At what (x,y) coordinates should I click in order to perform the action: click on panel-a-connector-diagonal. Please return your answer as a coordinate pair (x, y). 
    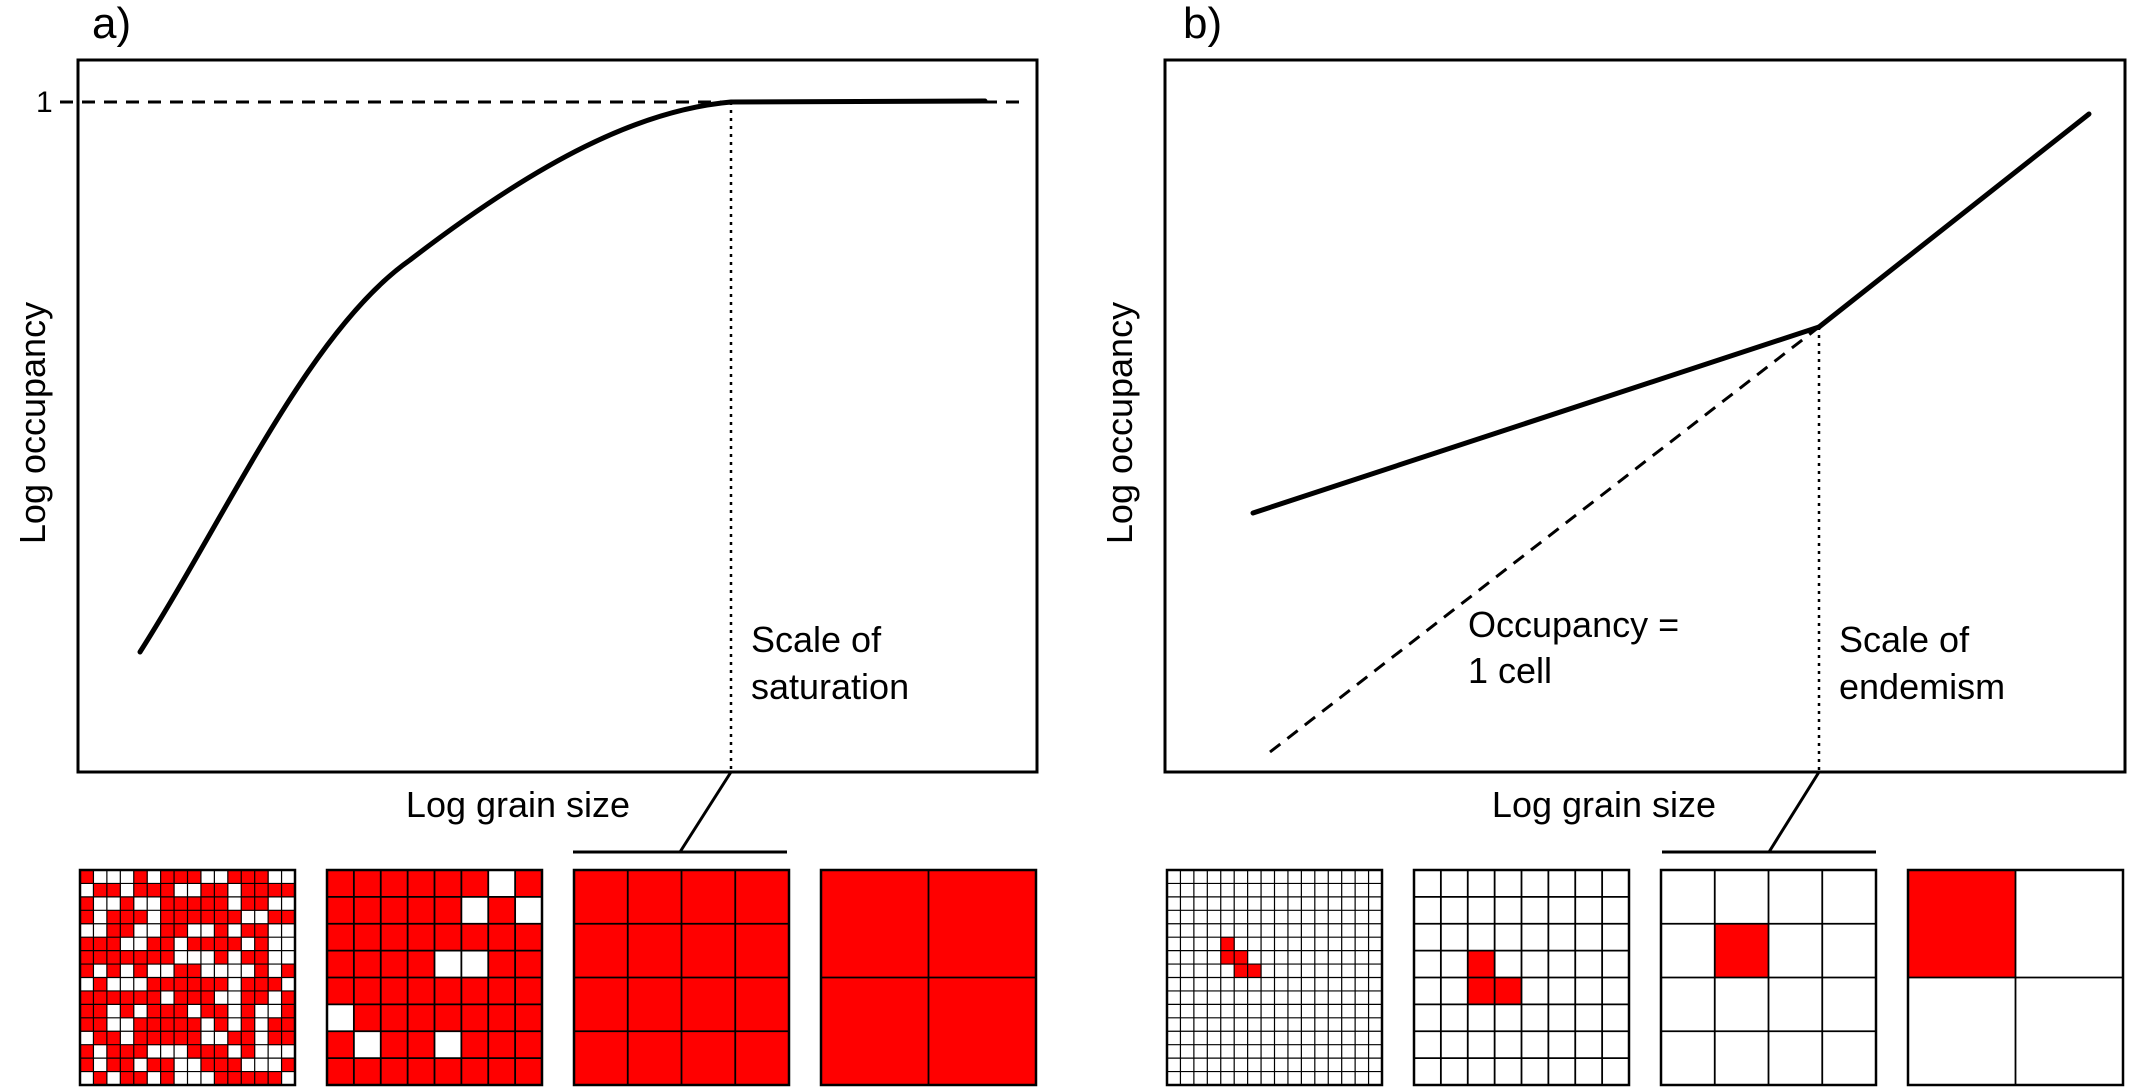
    Looking at the image, I should click on (705, 812).